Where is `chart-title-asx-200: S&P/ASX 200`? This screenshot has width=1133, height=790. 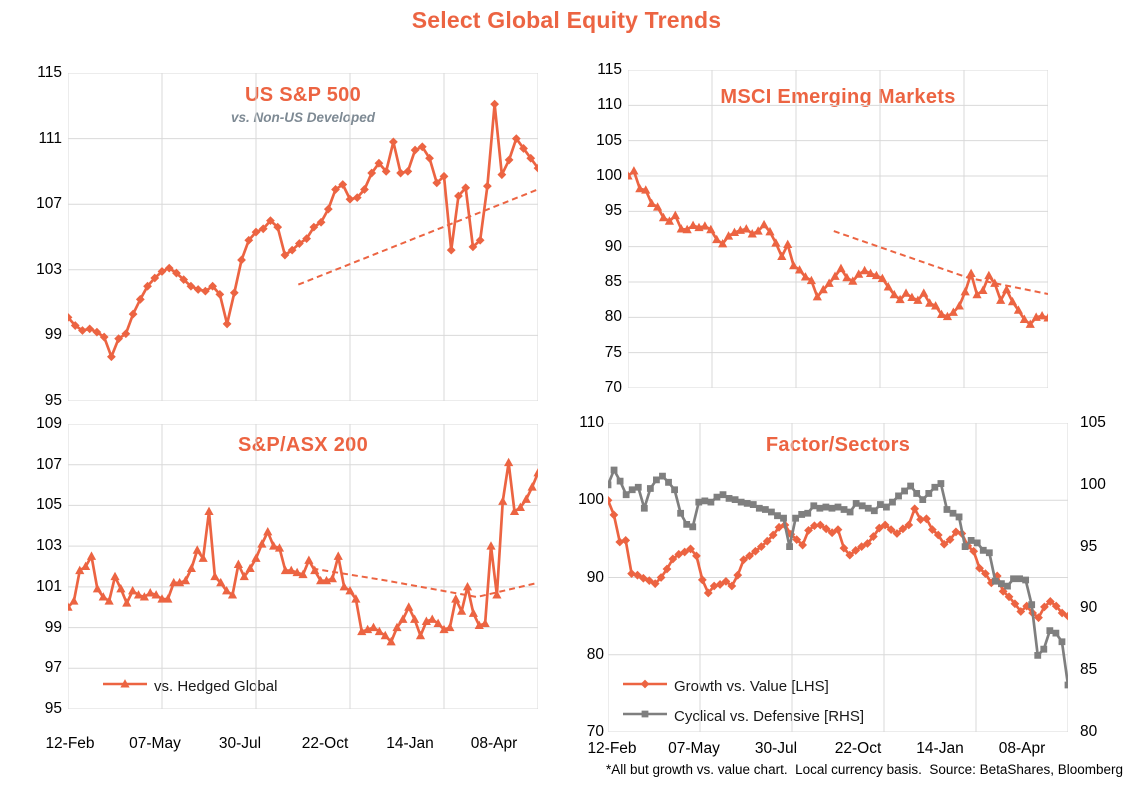 chart-title-asx-200: S&P/ASX 200 is located at coordinates (303, 445).